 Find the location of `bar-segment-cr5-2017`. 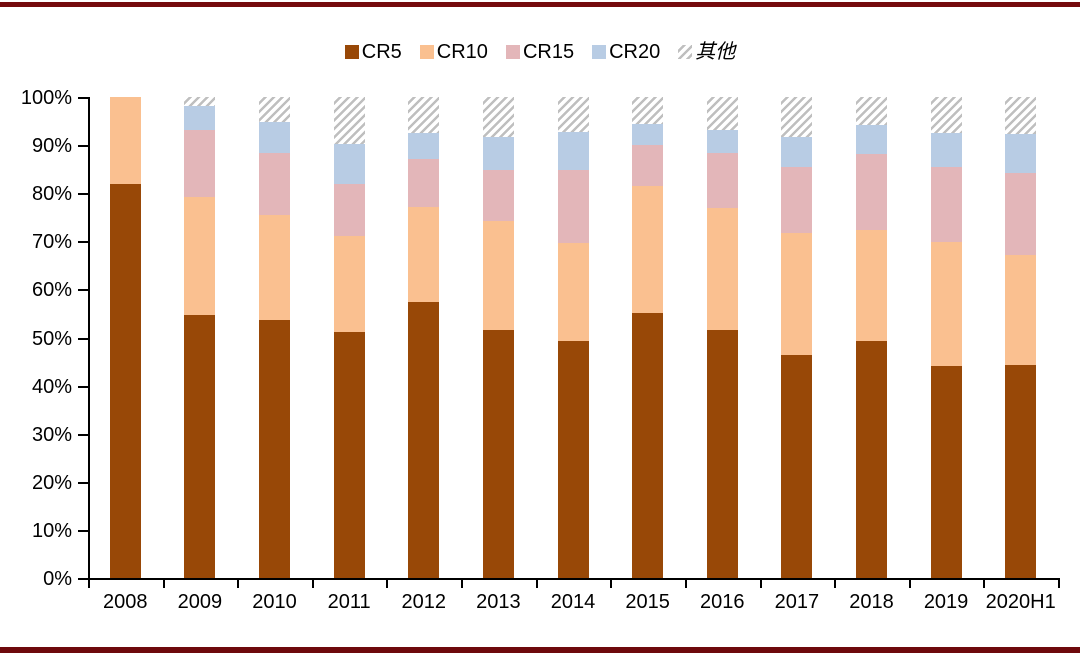

bar-segment-cr5-2017 is located at coordinates (797, 466).